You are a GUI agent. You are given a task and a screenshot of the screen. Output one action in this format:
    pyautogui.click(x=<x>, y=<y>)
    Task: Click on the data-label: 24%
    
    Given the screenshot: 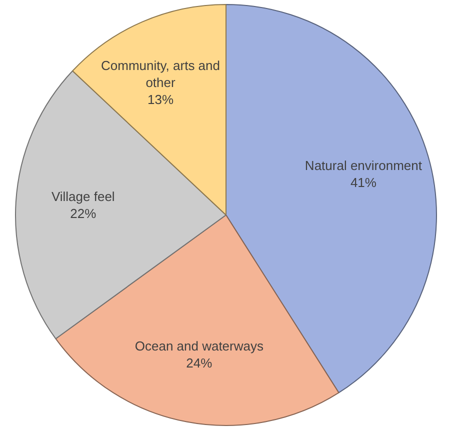 What is the action you would take?
    pyautogui.click(x=199, y=363)
    